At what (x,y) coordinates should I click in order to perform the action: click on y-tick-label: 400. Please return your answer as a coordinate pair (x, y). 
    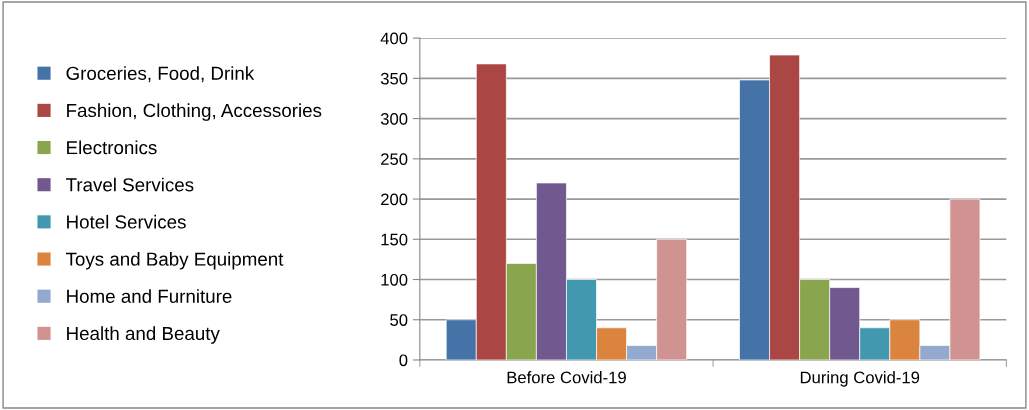
    Looking at the image, I should click on (394, 38).